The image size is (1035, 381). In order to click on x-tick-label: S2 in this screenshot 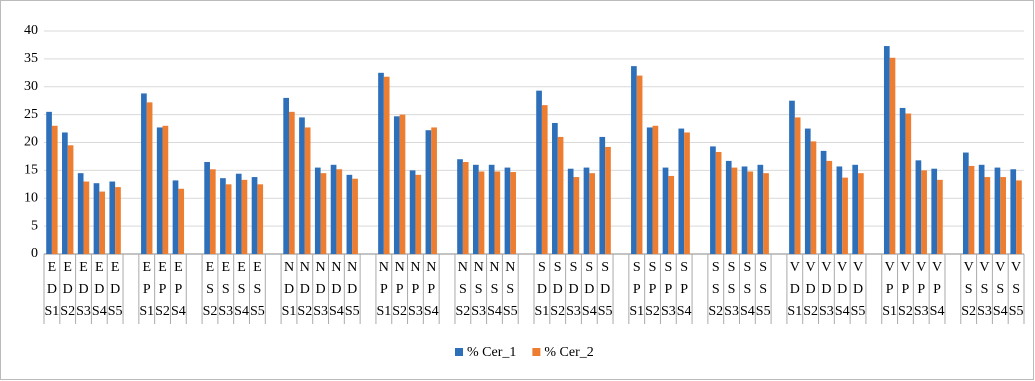, I will do `click(652, 311)`.